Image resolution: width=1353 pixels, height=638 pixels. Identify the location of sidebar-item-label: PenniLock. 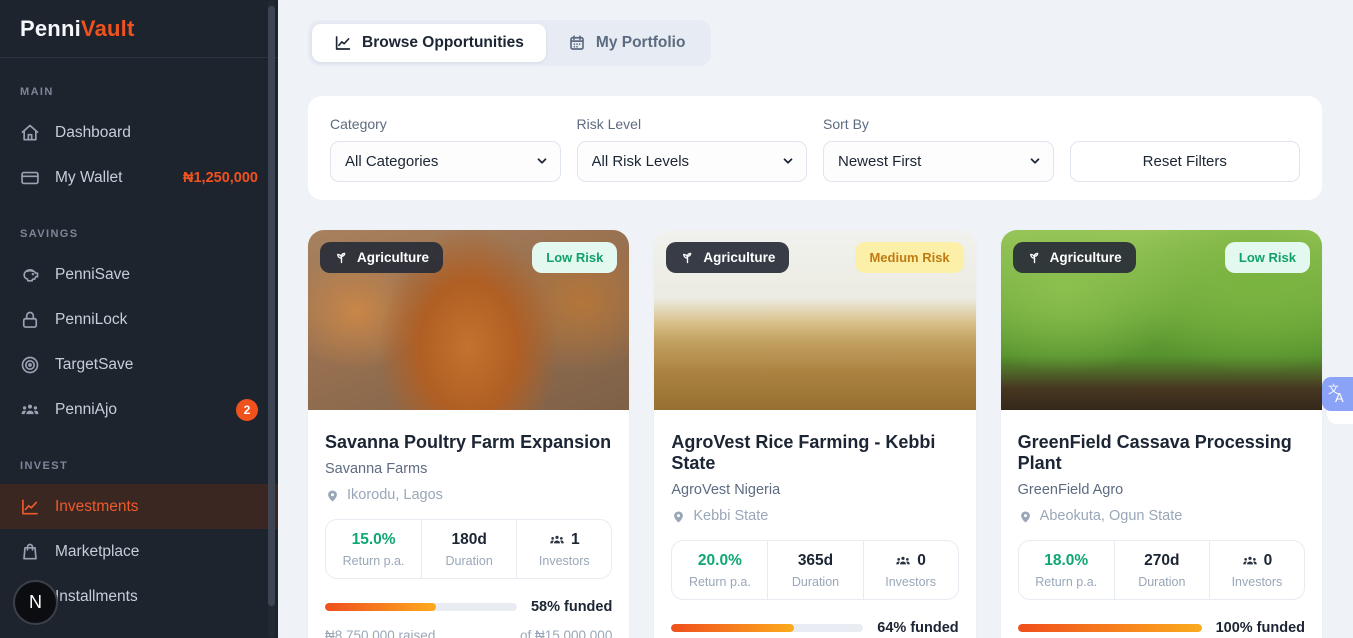
(91, 319).